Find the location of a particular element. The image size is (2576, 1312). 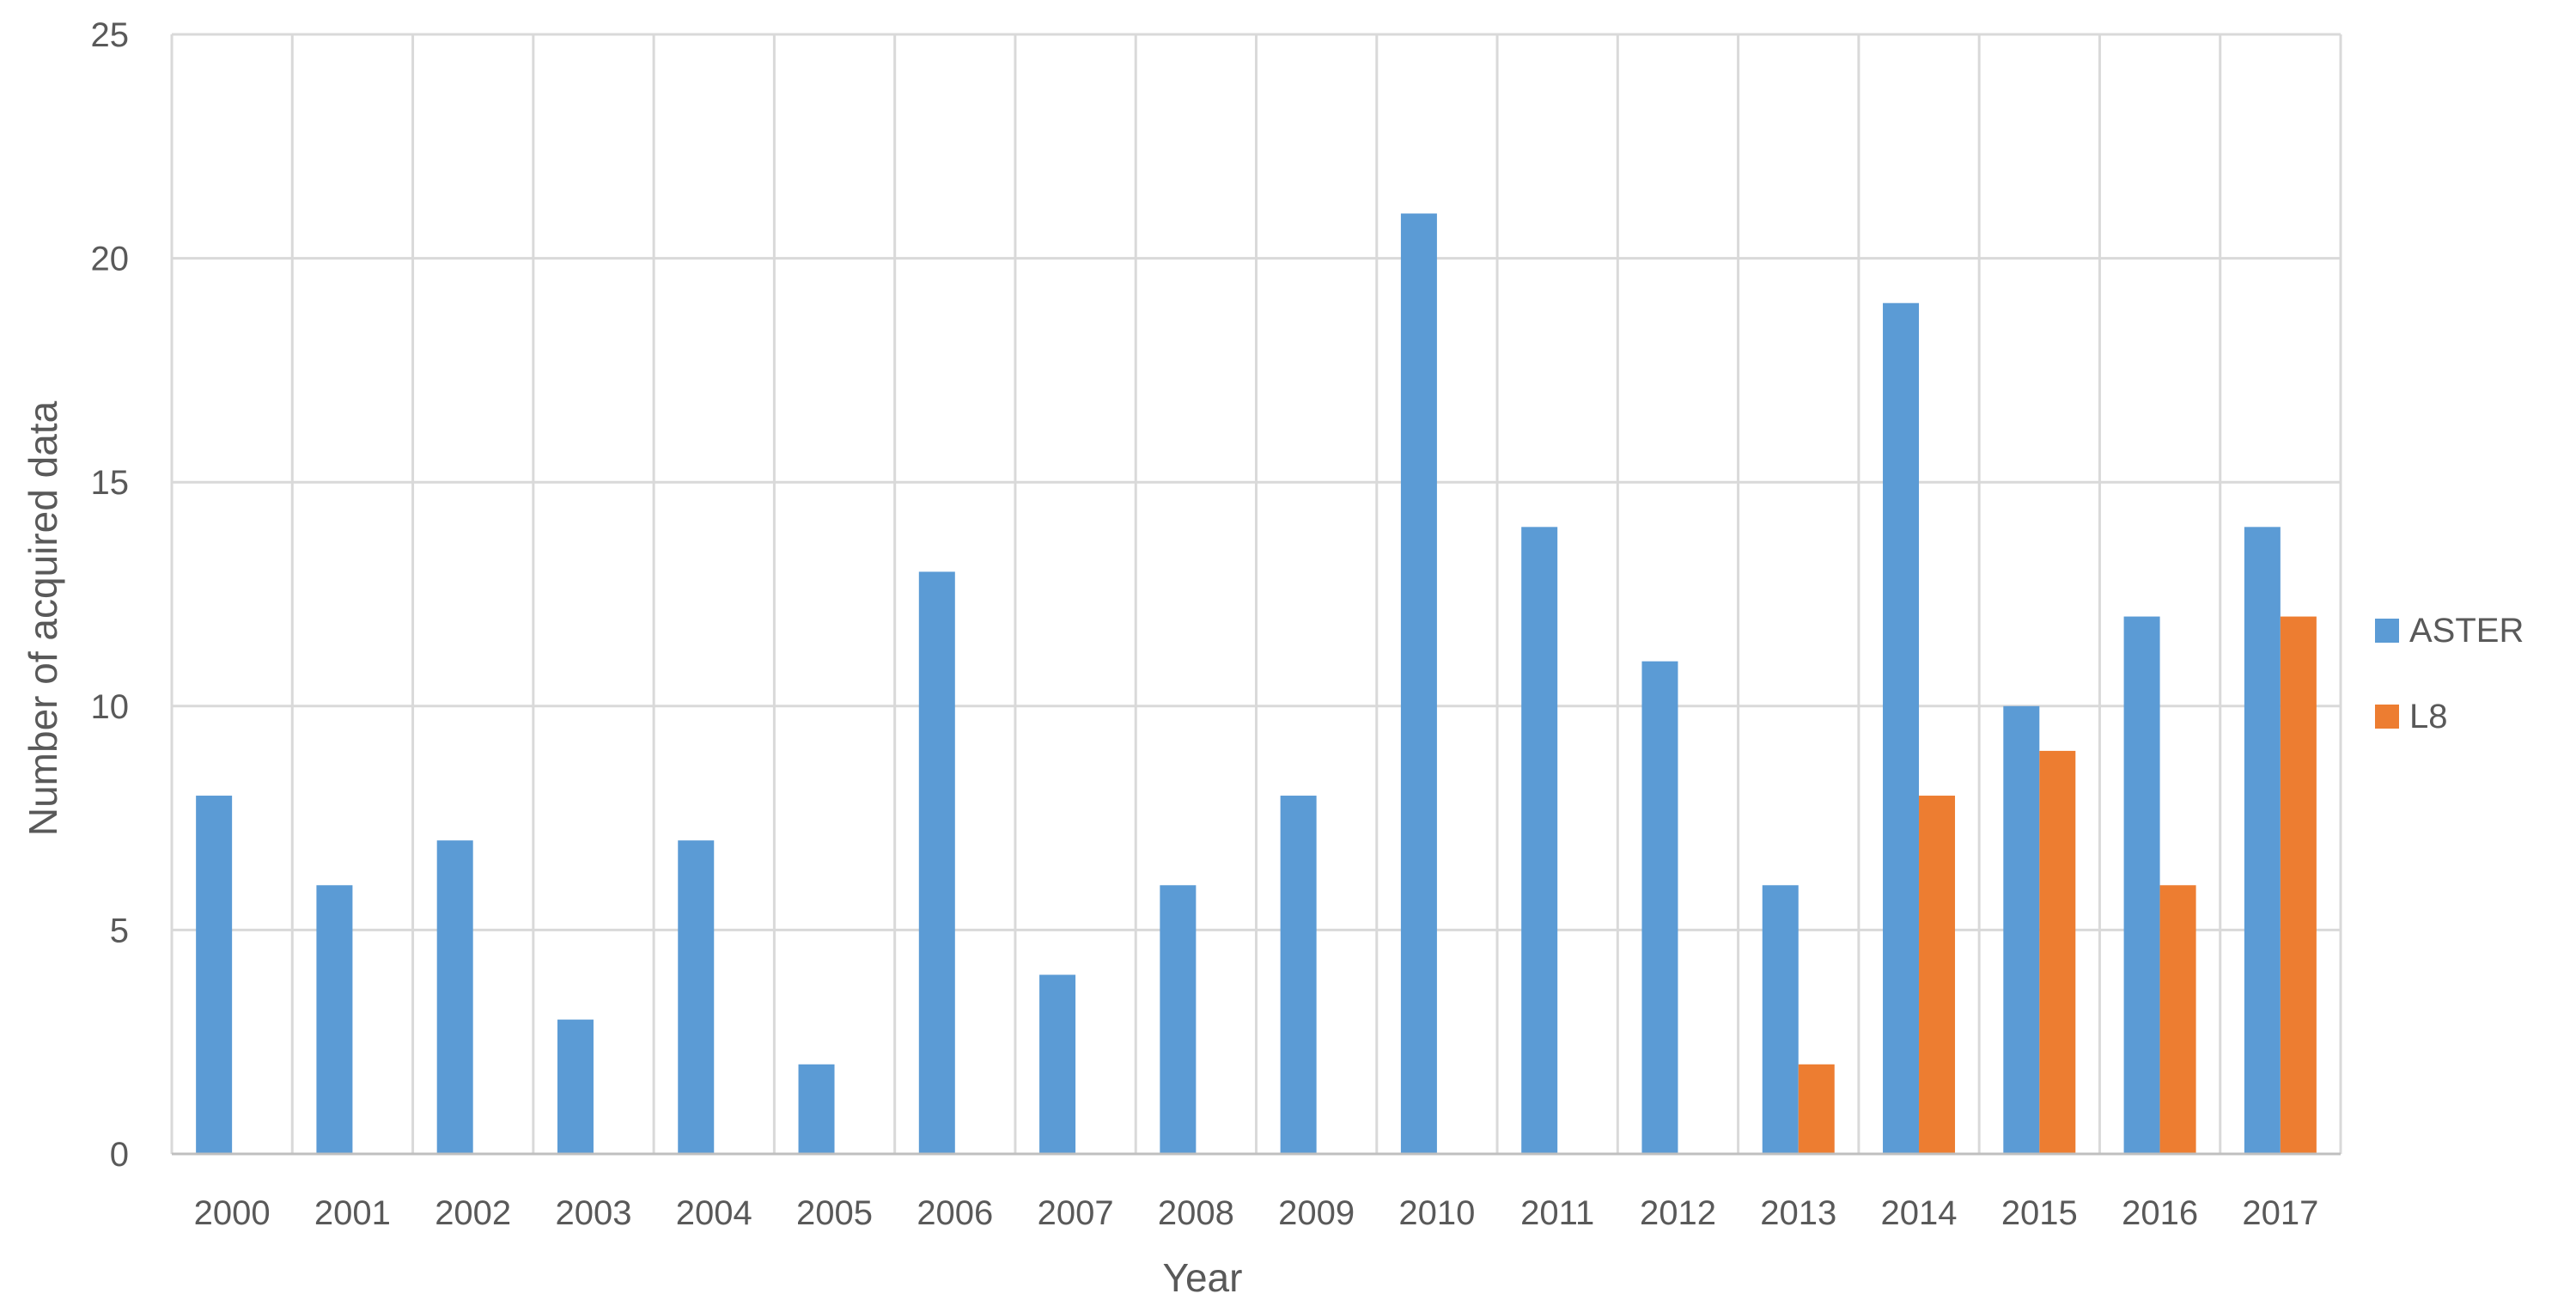

x-tick-label: 2014 is located at coordinates (1919, 1213).